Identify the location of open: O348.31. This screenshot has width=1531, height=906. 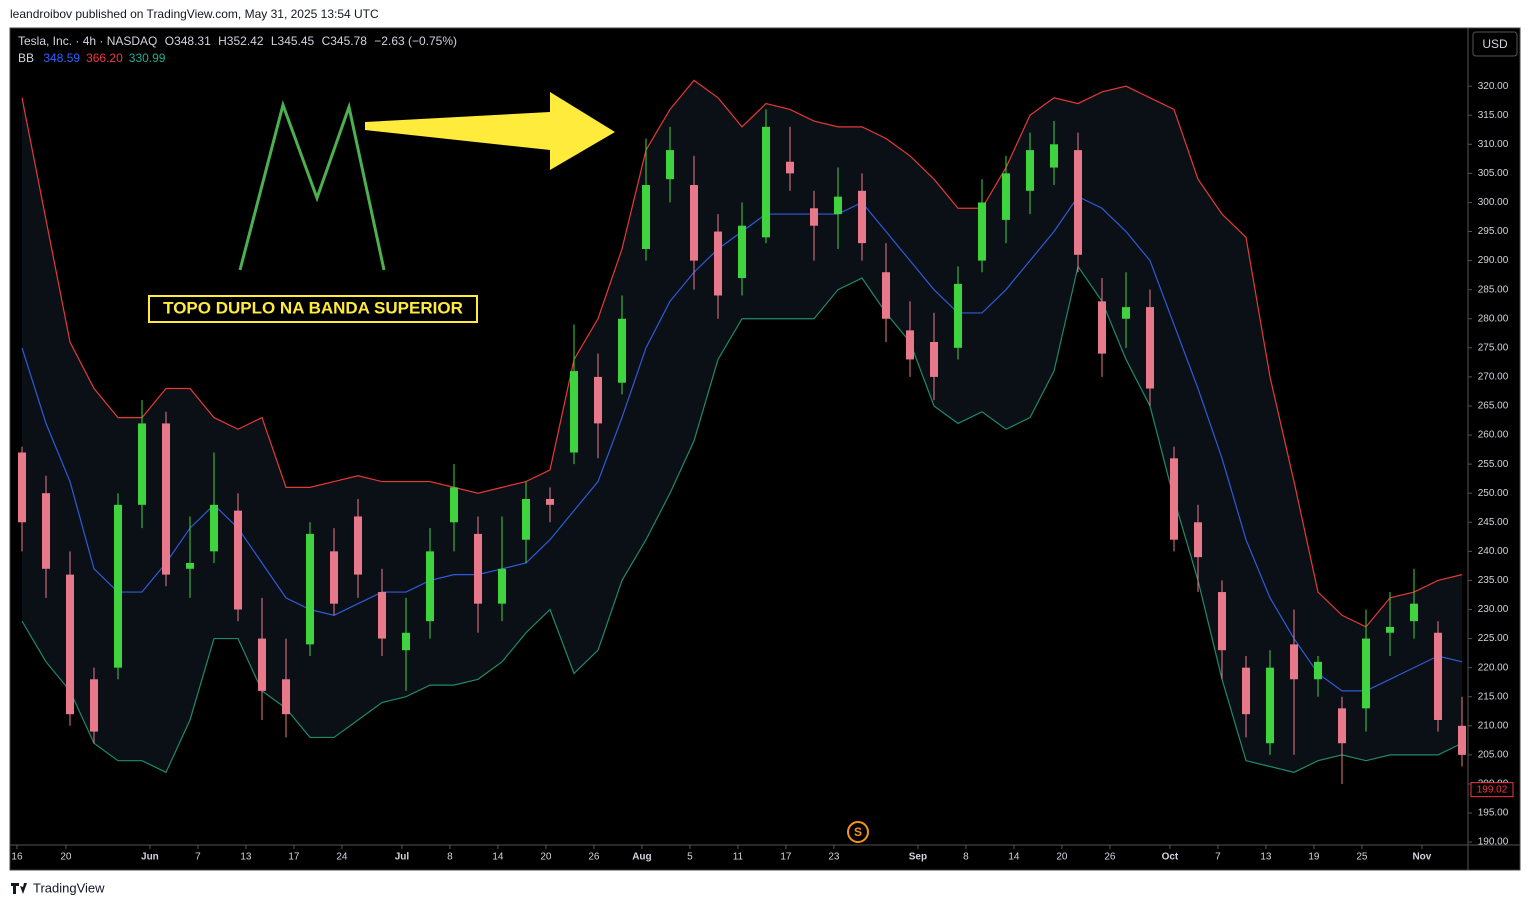
(188, 41).